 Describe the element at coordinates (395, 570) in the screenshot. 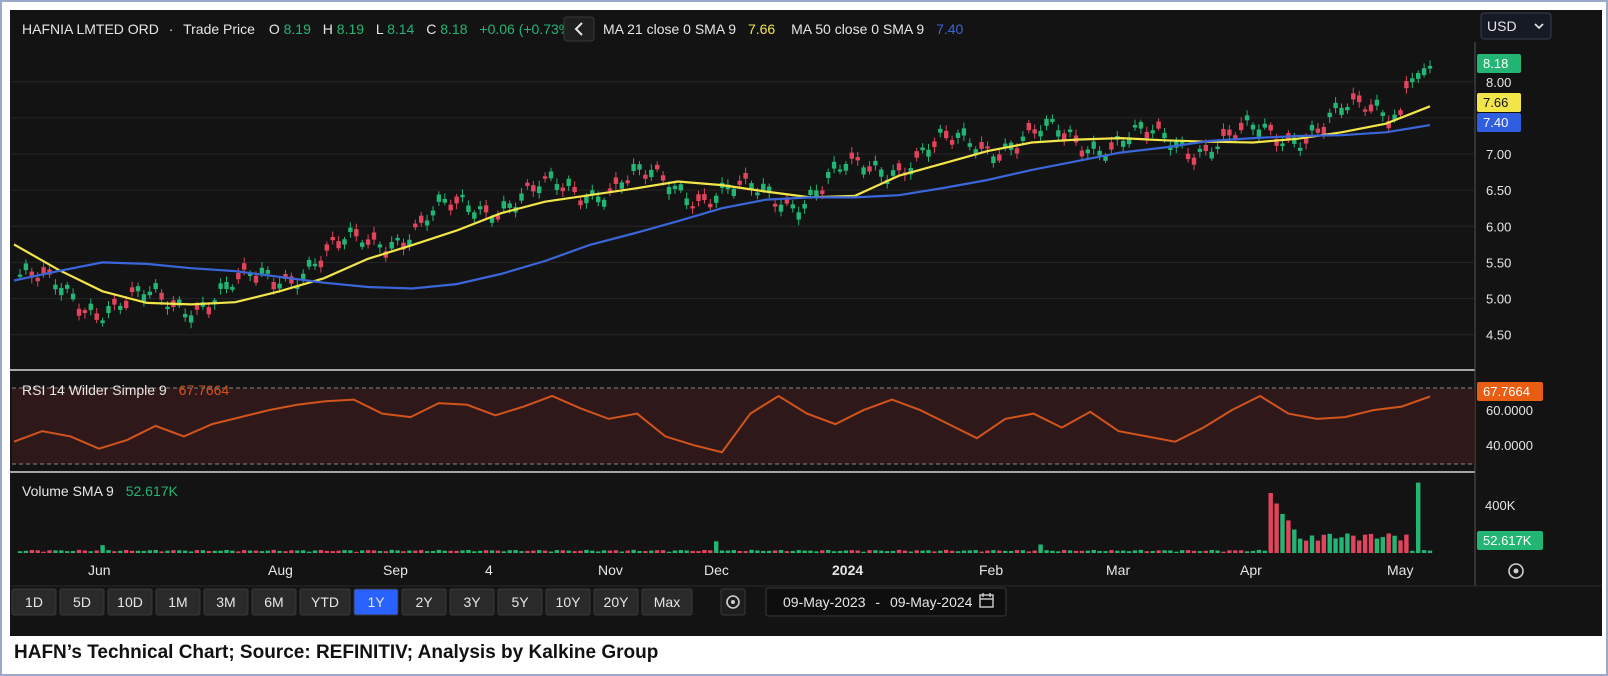

I see `time-tick-label: Sep` at that location.